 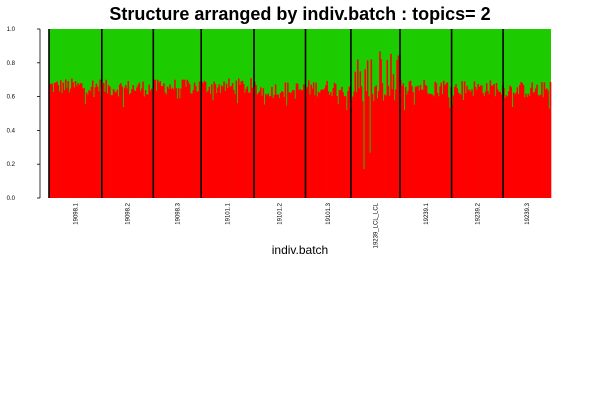 What do you see at coordinates (11, 199) in the screenshot?
I see `y-tick-label: 0.0` at bounding box center [11, 199].